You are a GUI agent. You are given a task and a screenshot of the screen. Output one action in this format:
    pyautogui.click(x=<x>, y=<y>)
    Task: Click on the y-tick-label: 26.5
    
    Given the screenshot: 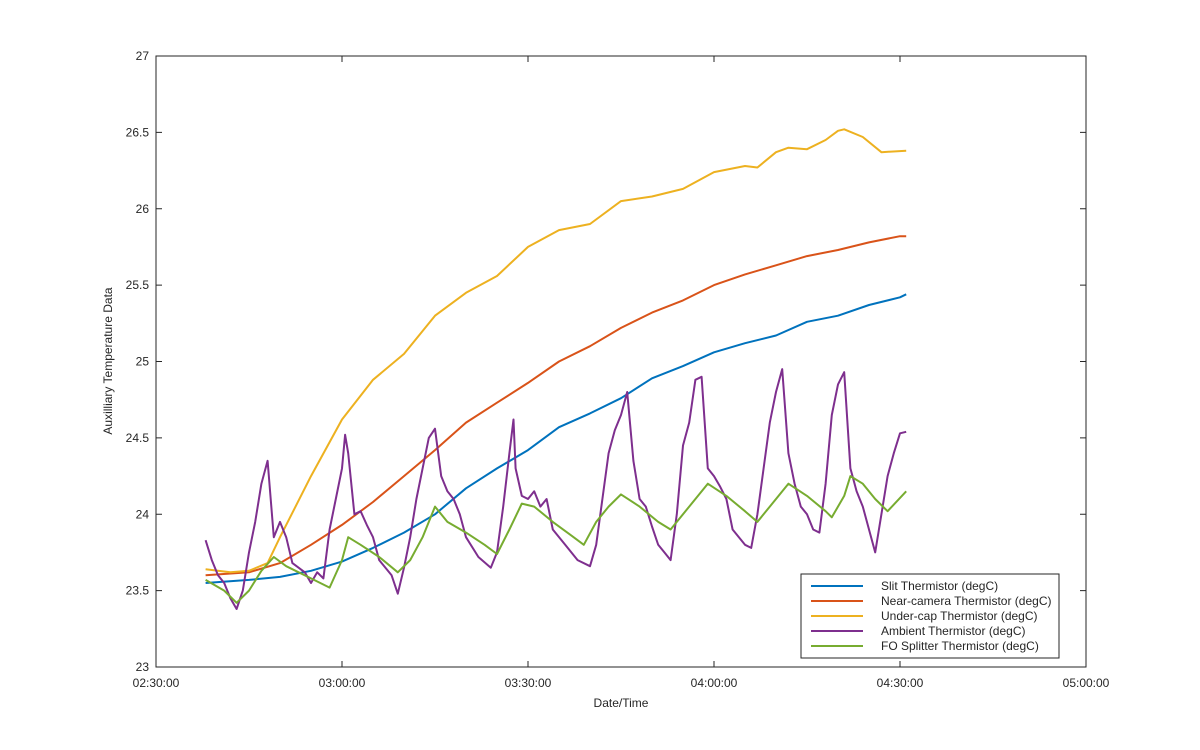 What is the action you would take?
    pyautogui.click(x=138, y=132)
    